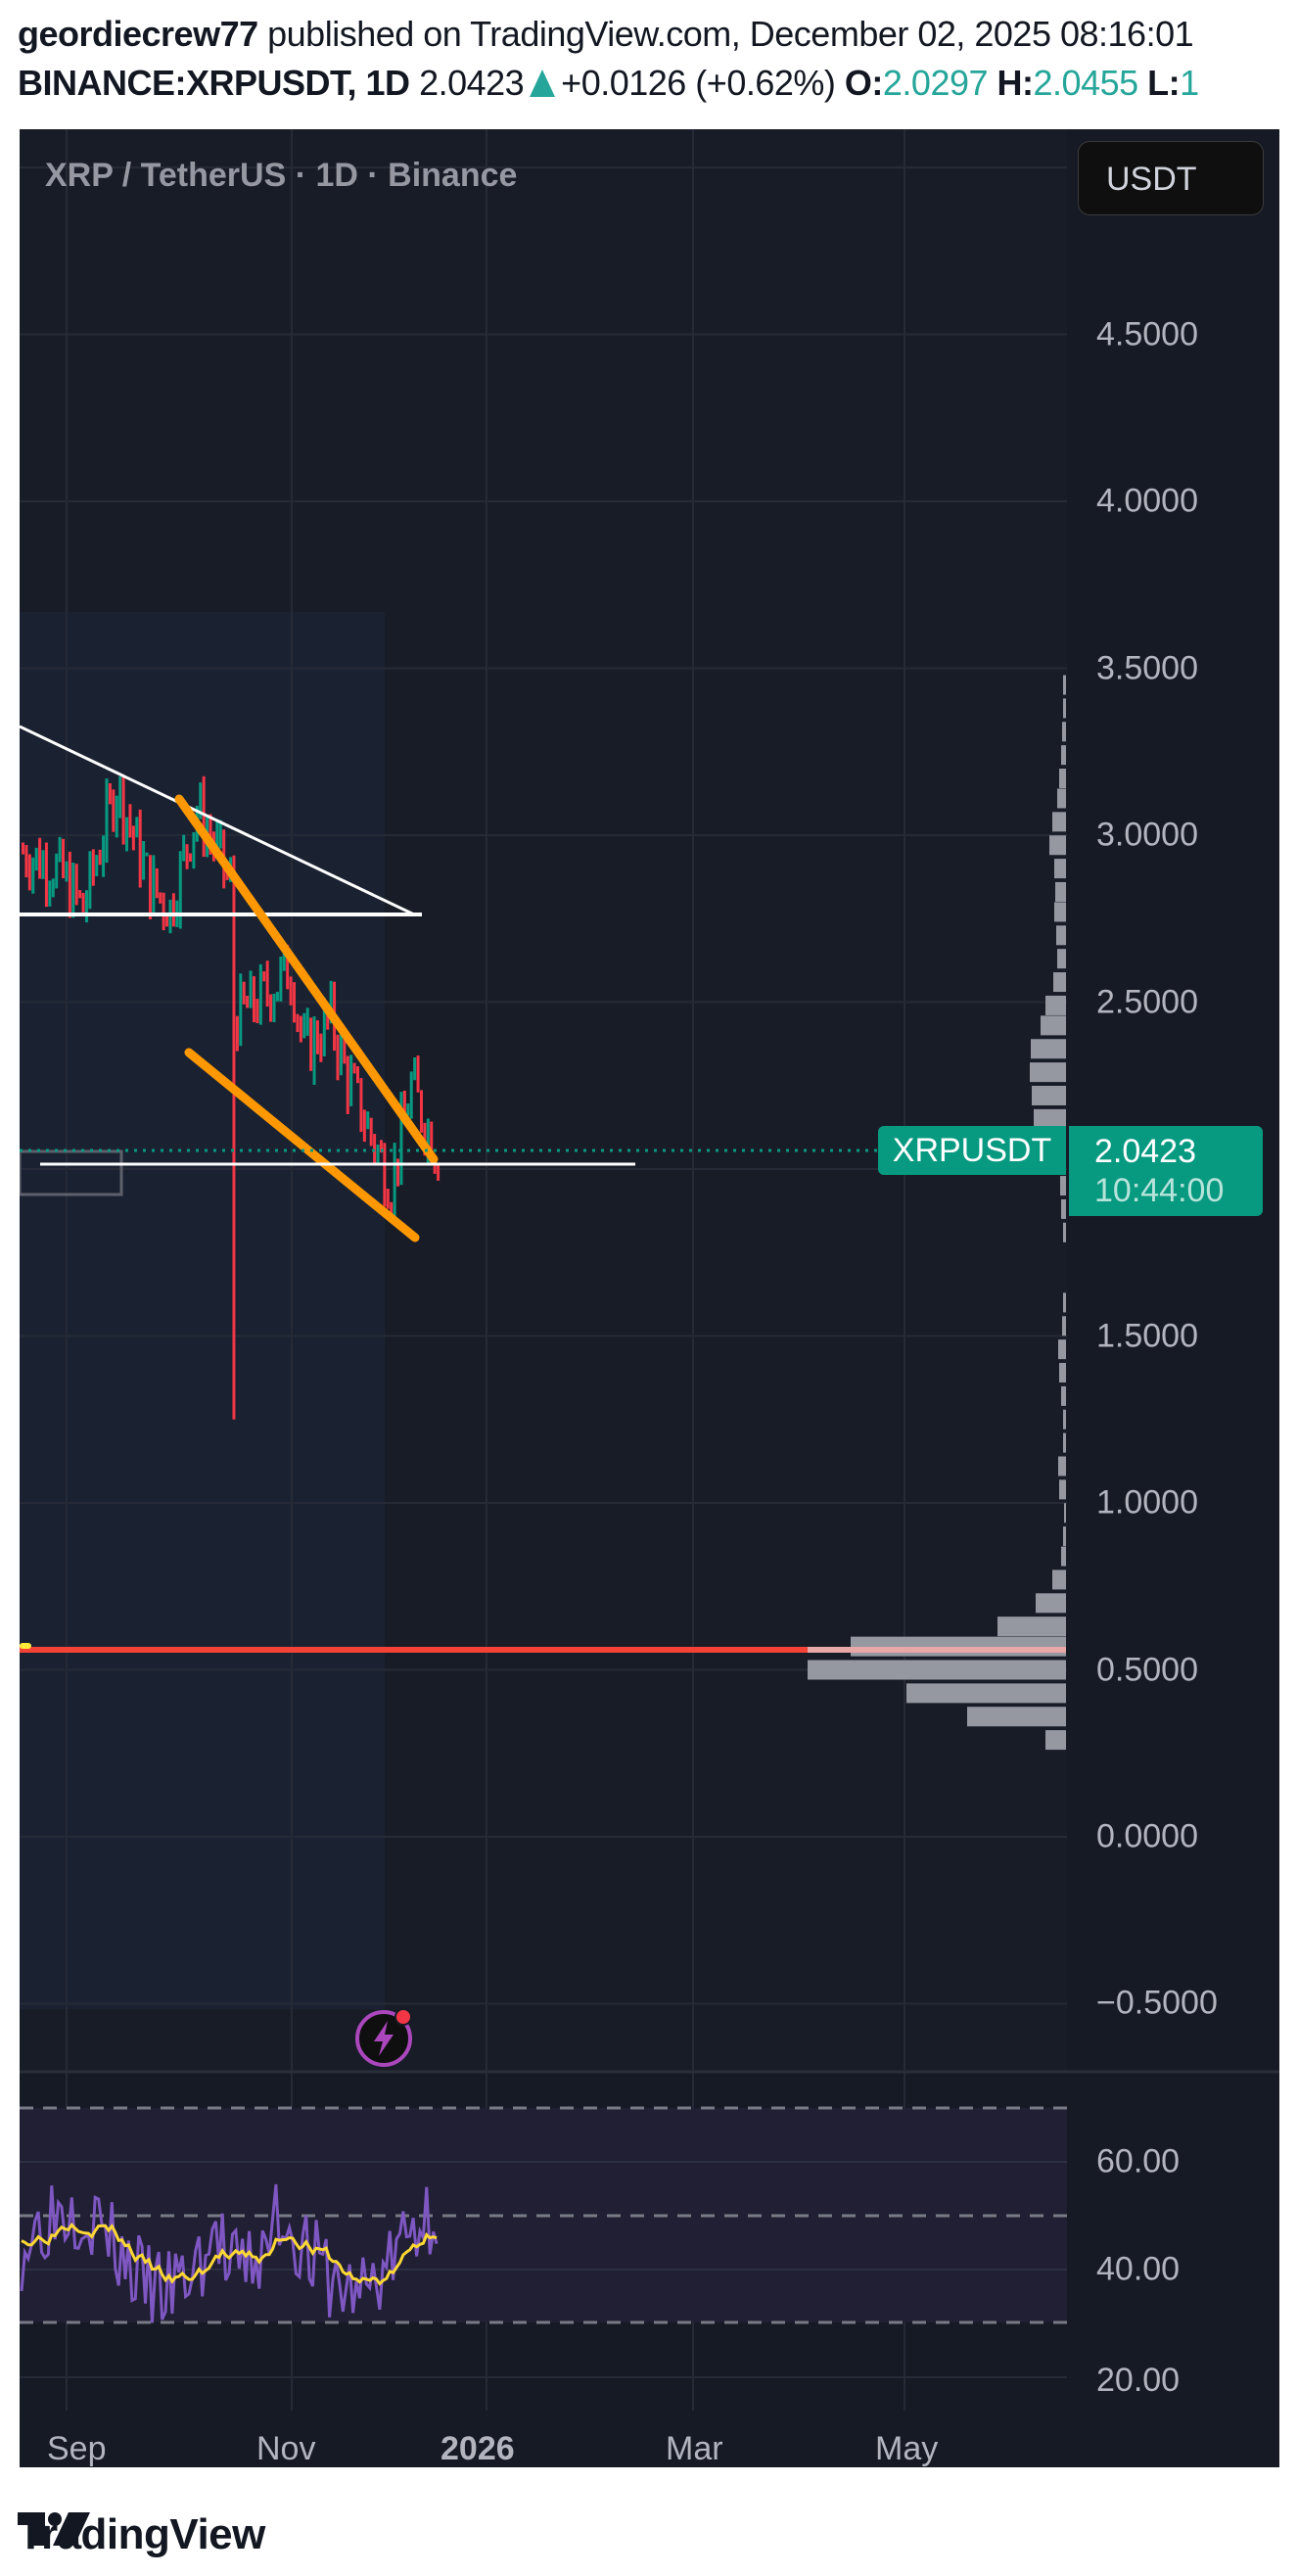 Image resolution: width=1298 pixels, height=2576 pixels. I want to click on price-axis-label: 3.5000, so click(1147, 668).